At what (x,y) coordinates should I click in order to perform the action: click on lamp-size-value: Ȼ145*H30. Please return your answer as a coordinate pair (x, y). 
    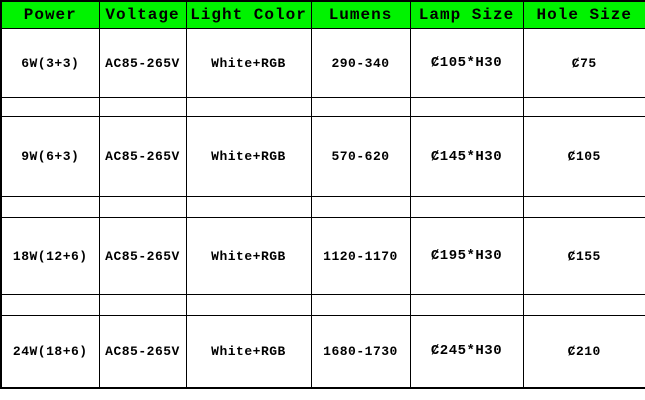
    Looking at the image, I should click on (466, 156).